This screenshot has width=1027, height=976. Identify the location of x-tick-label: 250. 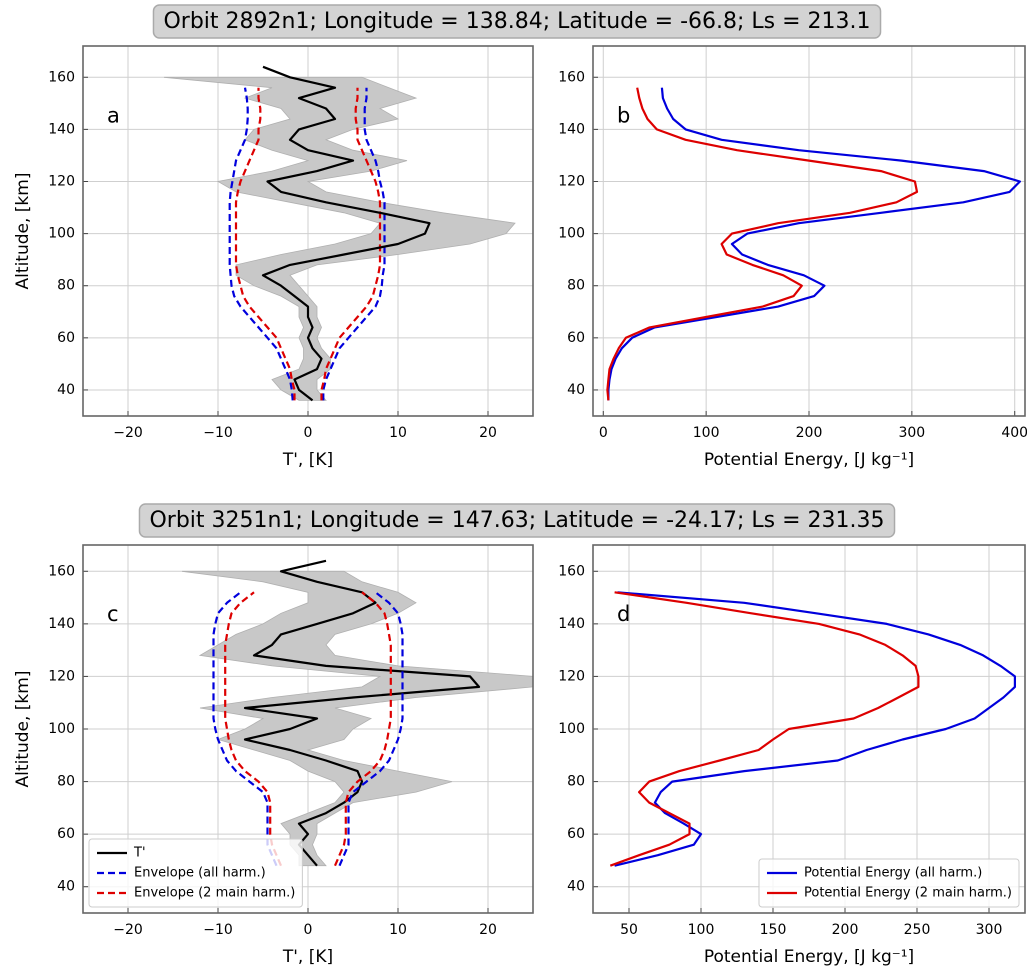
(917, 930).